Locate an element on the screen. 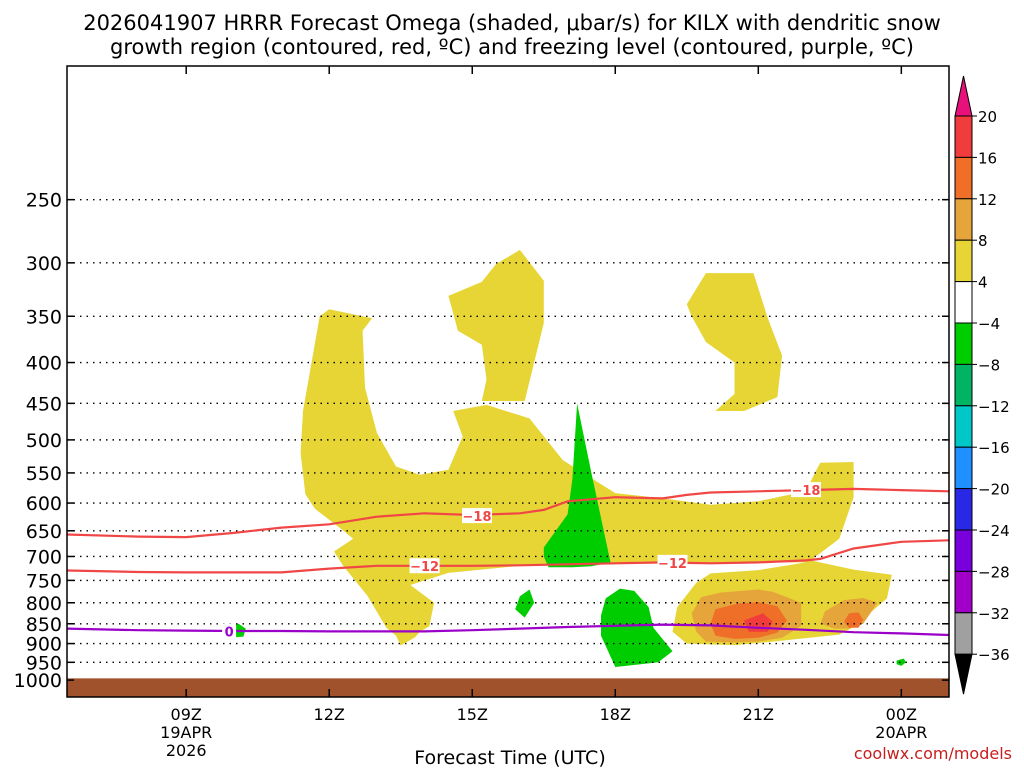  x-tick-label-5: 00Z is located at coordinates (901, 714).